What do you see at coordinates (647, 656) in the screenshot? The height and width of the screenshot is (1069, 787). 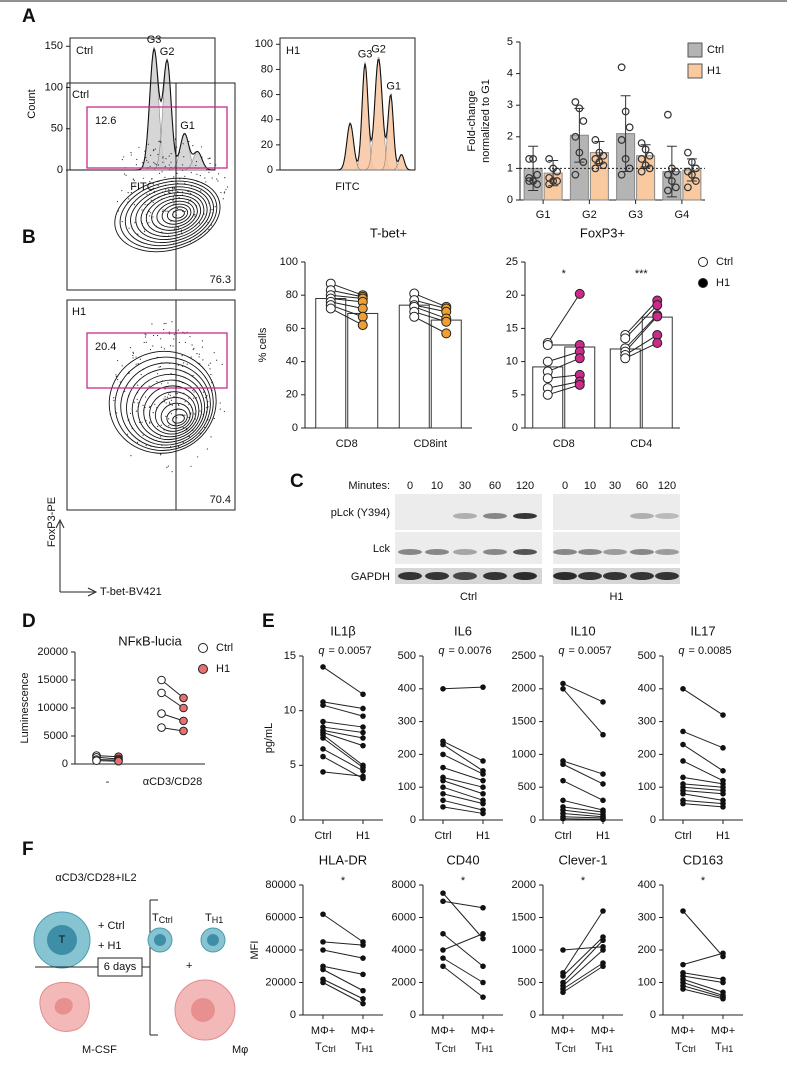 I see `y-tick-label: 500` at bounding box center [647, 656].